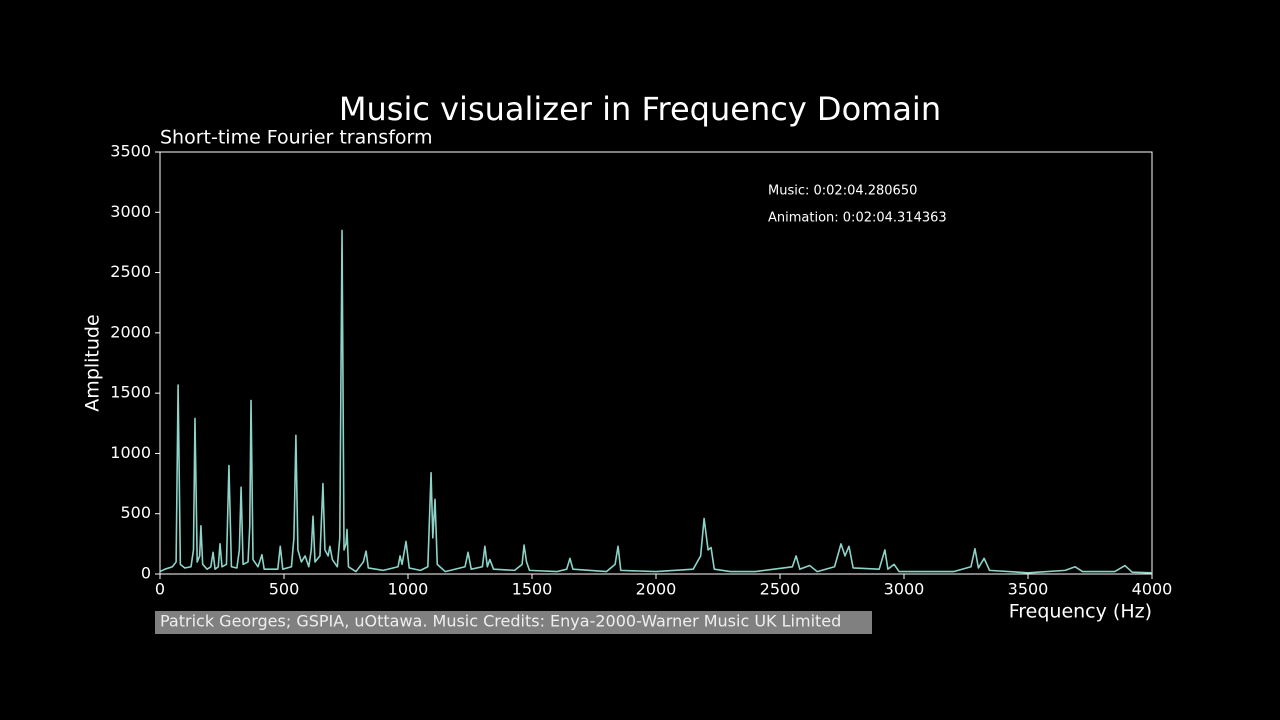  I want to click on x-tick-label: 2500, so click(780, 589).